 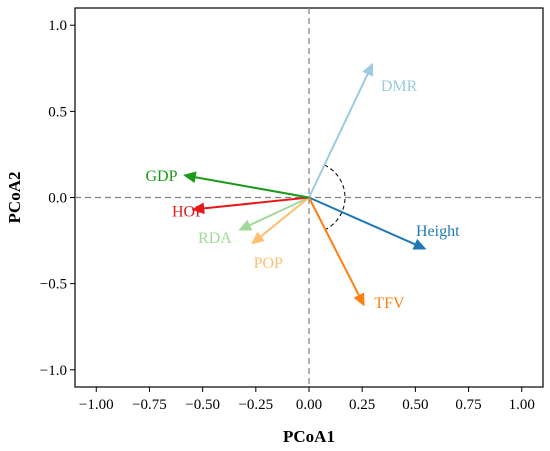 I want to click on vector-line-height, so click(x=362, y=221).